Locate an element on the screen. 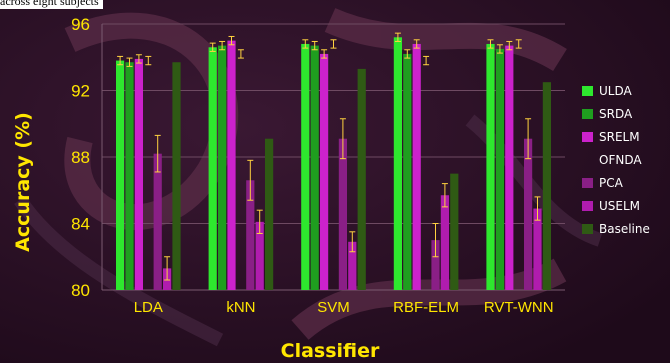 The image size is (670, 363). legend-label: USELM is located at coordinates (620, 206).